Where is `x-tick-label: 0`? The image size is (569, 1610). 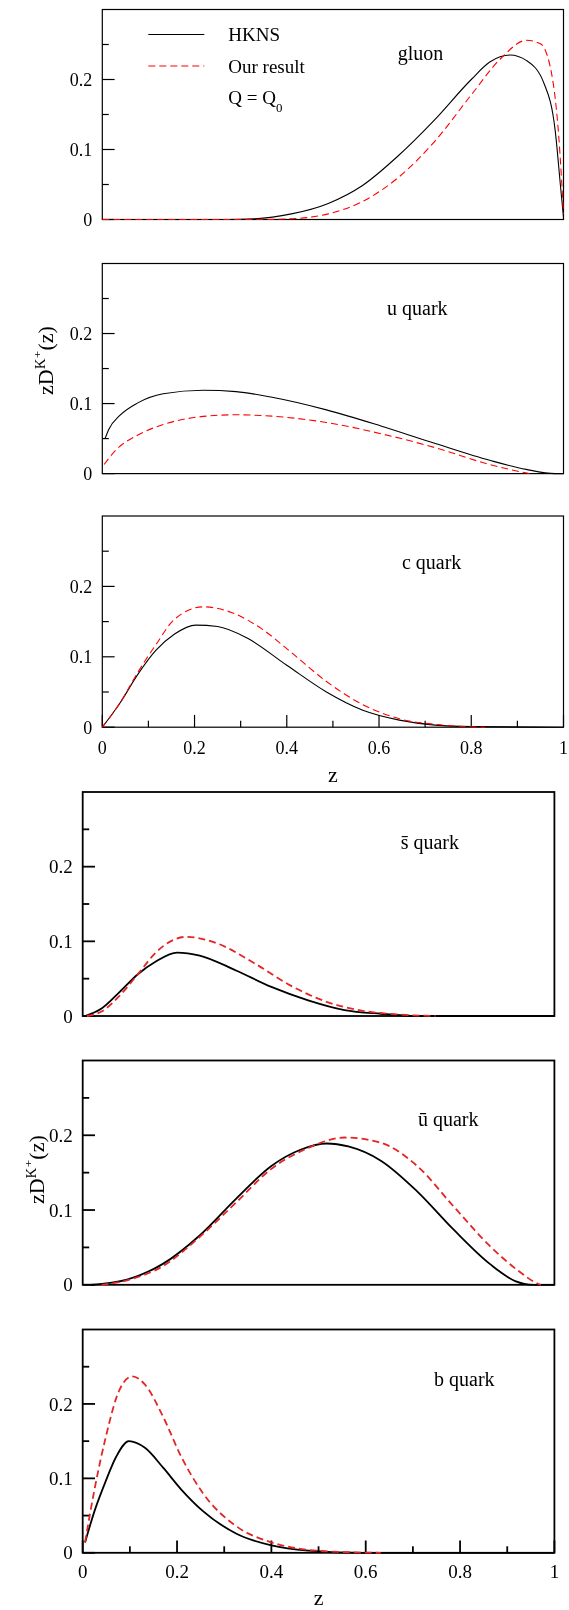
x-tick-label: 0 is located at coordinates (102, 747).